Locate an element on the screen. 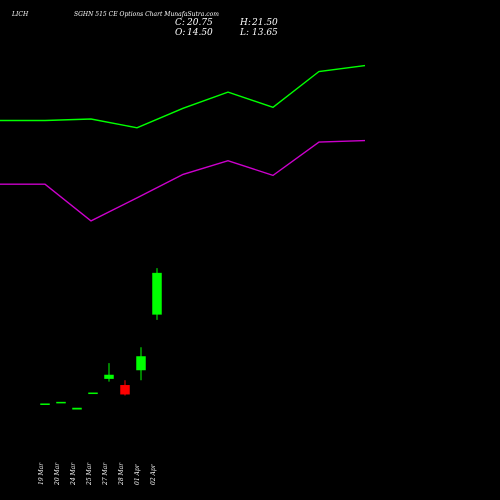 Image resolution: width=500 pixels, height=500 pixels. high-label: H: is located at coordinates (245, 23).